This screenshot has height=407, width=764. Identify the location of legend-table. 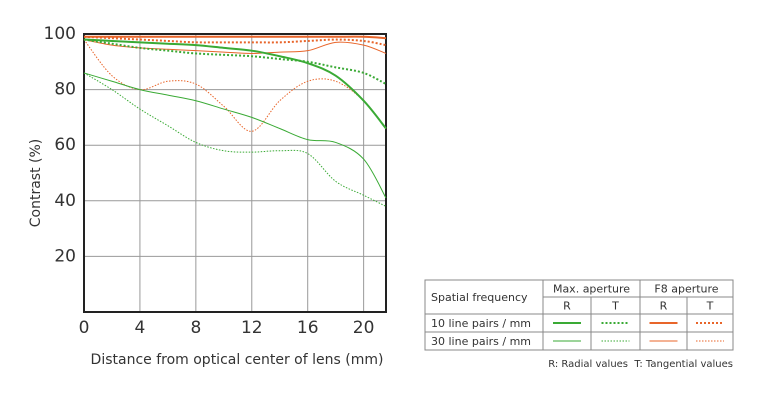
(579, 315).